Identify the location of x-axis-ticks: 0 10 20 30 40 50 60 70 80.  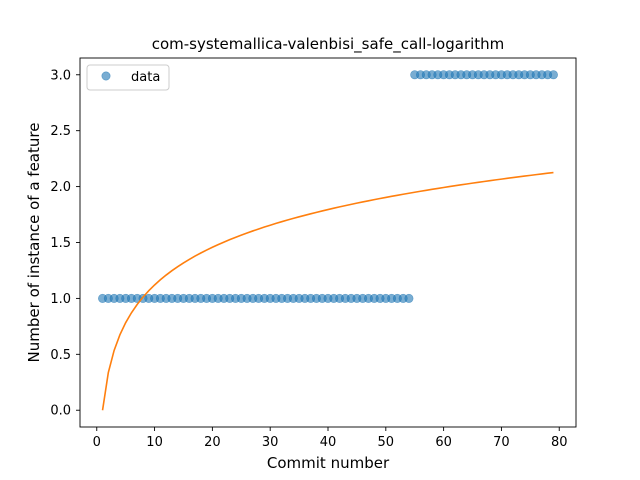
(330, 438).